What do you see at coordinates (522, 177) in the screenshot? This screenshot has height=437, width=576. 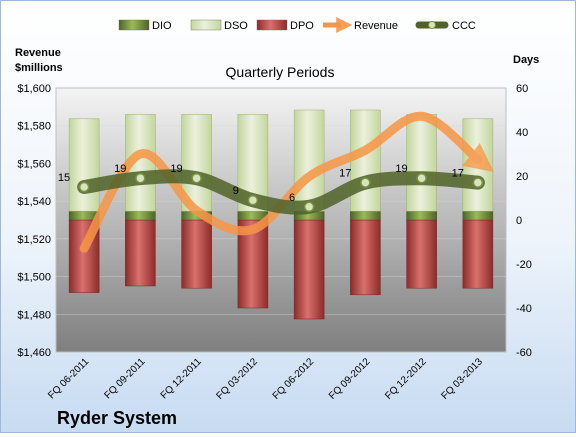 I see `right-tick-label: 20` at bounding box center [522, 177].